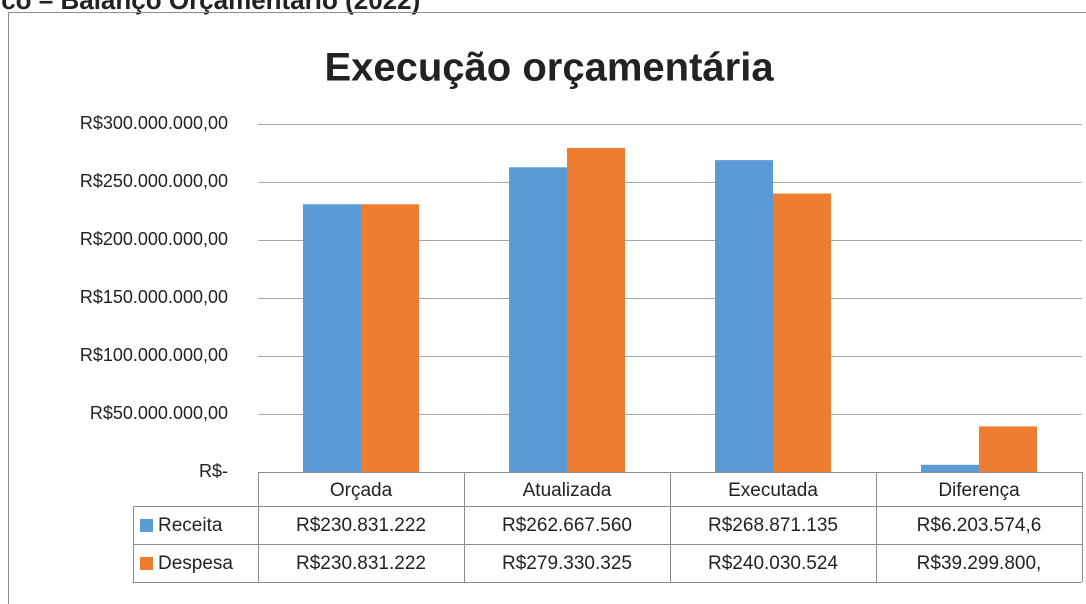  What do you see at coordinates (567, 525) in the screenshot?
I see `table-cell: R$262.667.560` at bounding box center [567, 525].